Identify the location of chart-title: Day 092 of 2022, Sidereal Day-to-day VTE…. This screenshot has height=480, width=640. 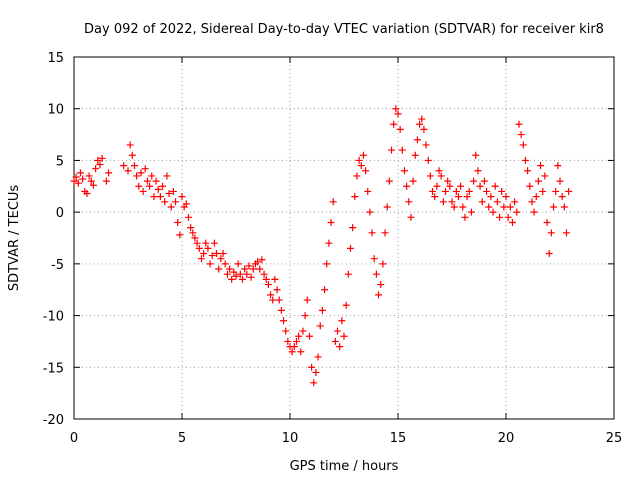
(344, 29).